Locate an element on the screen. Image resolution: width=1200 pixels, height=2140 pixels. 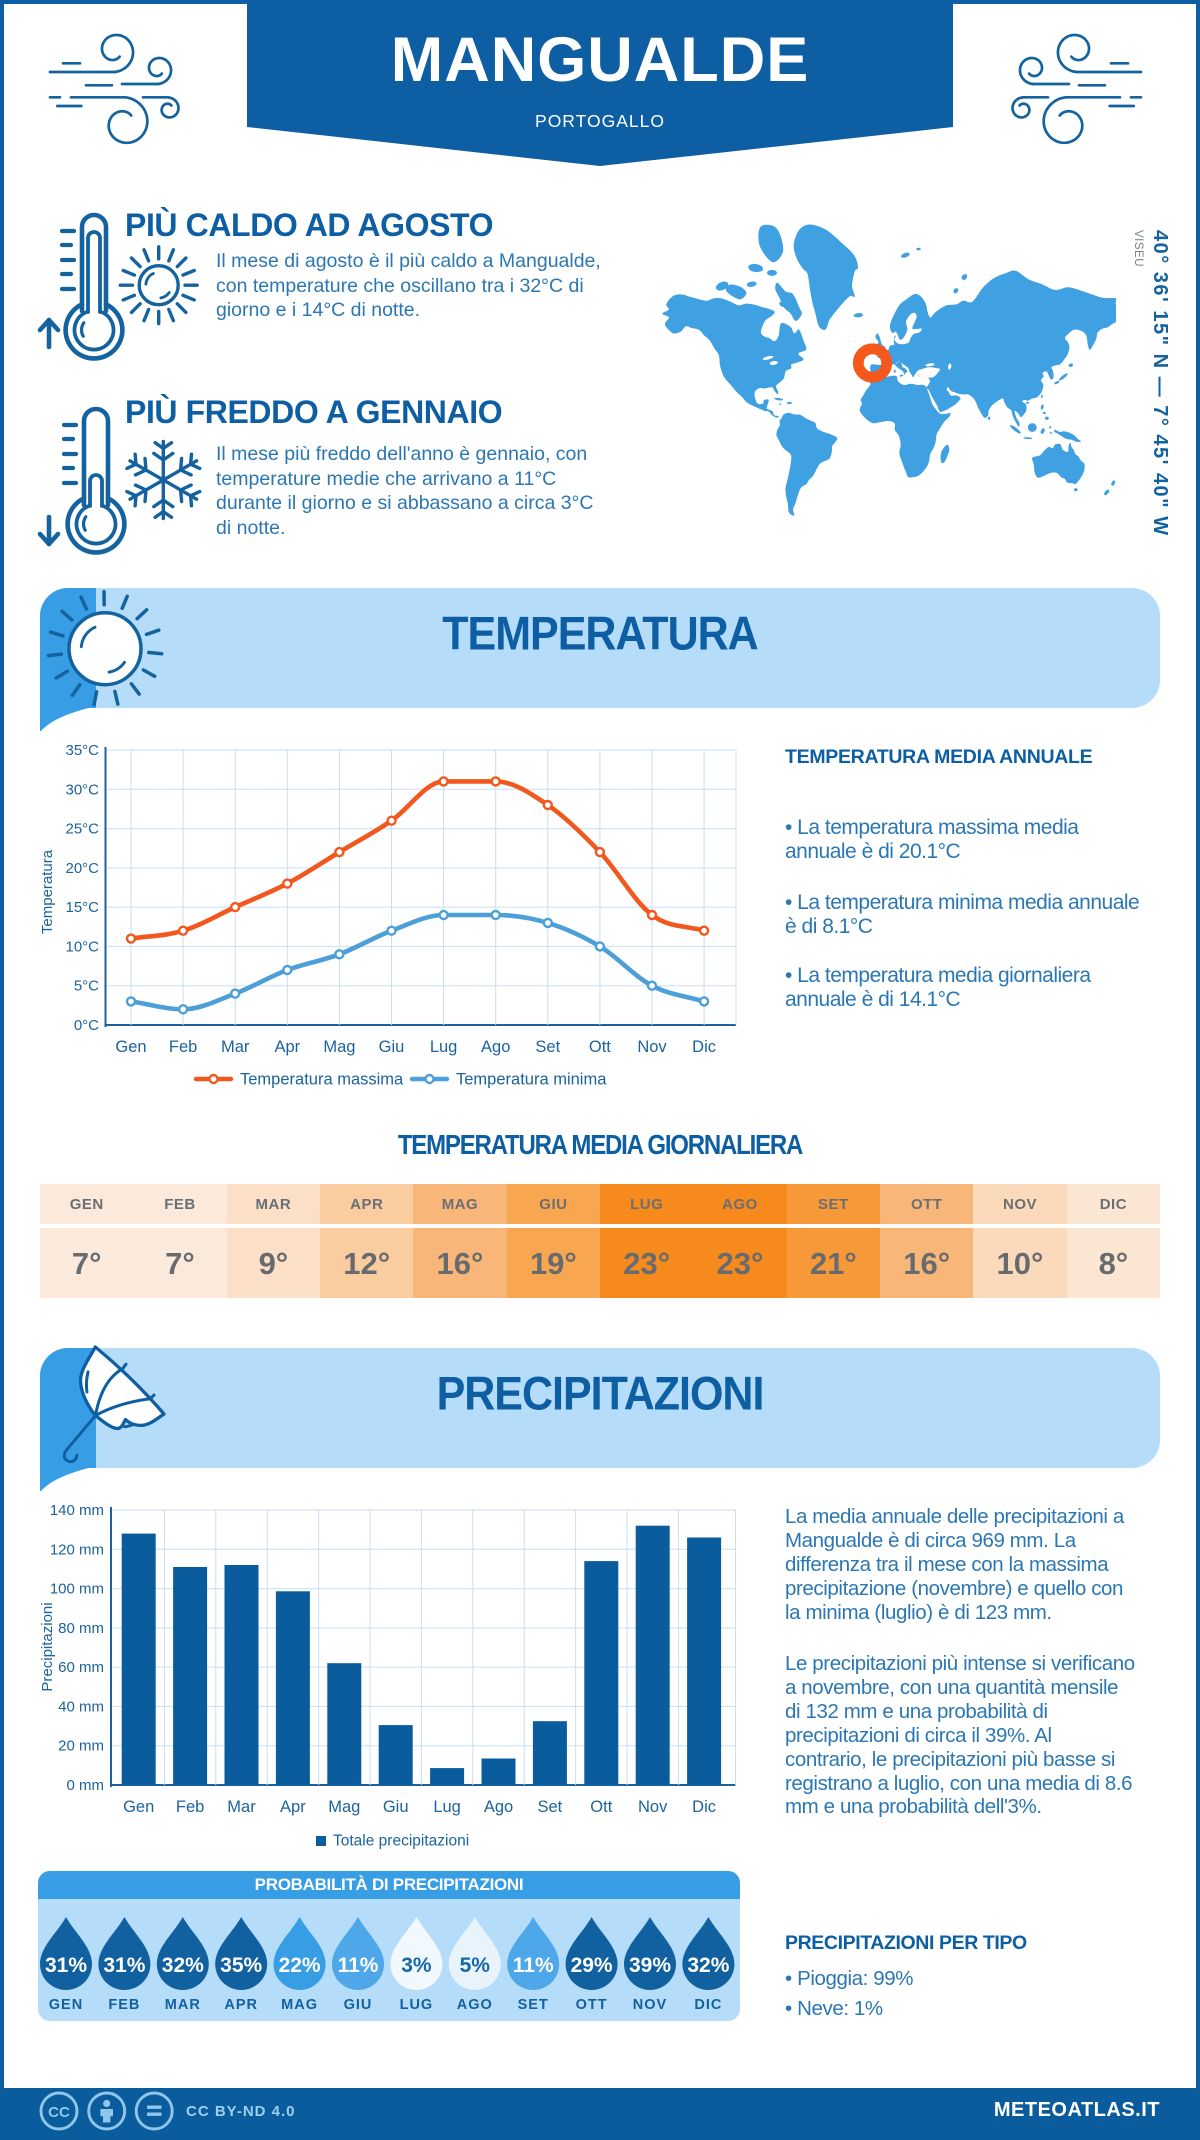
svg-text: 22% is located at coordinates (300, 1965).